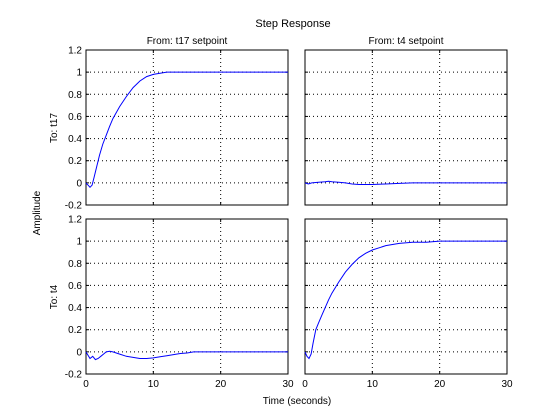  Describe the element at coordinates (187, 41) in the screenshot. I see `column-label-1: From: t17 setpoint` at that location.